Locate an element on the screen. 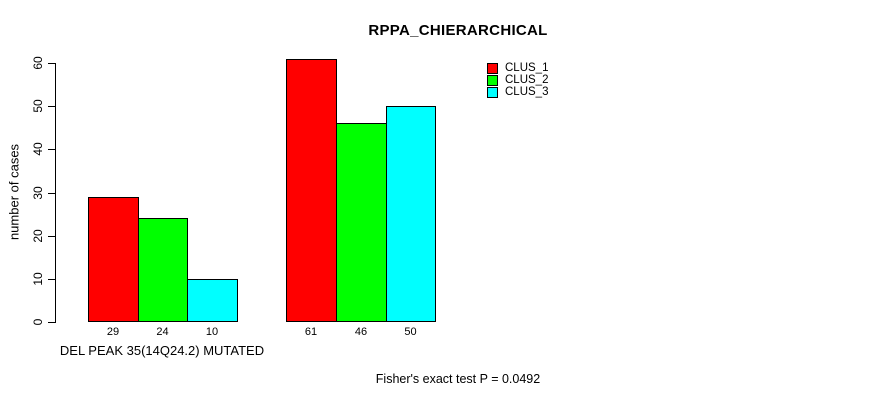 The image size is (890, 400). bar-clus_1-group2 is located at coordinates (311, 190).